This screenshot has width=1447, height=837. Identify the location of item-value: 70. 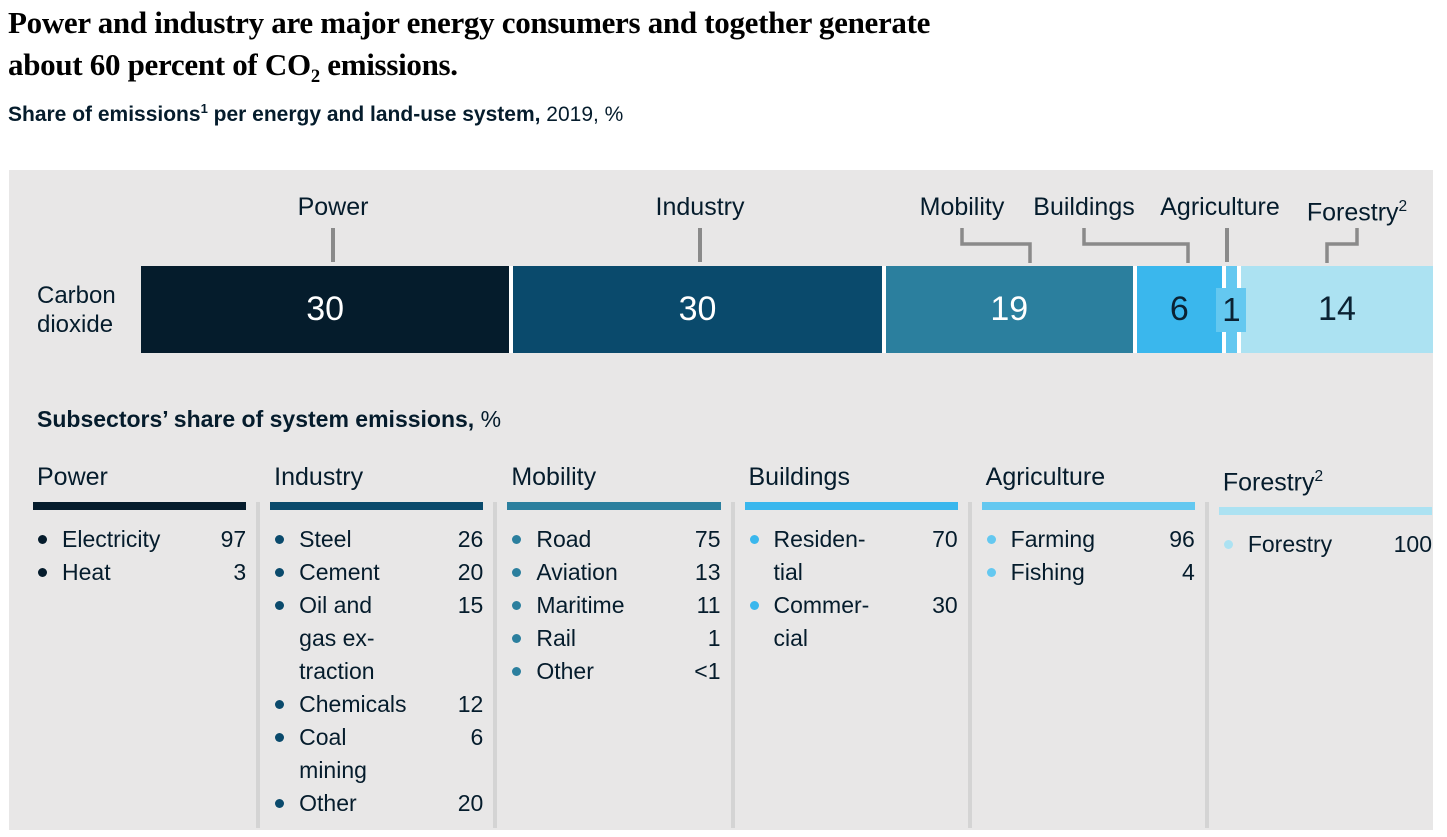
(945, 539).